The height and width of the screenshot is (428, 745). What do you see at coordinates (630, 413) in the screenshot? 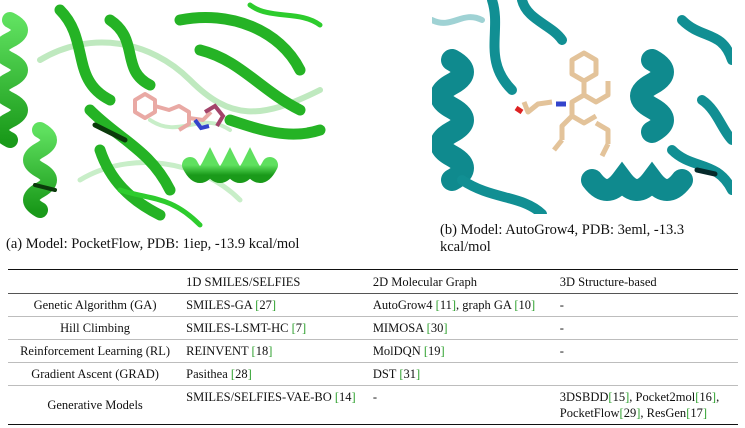
I see `citation-link: [29]` at bounding box center [630, 413].